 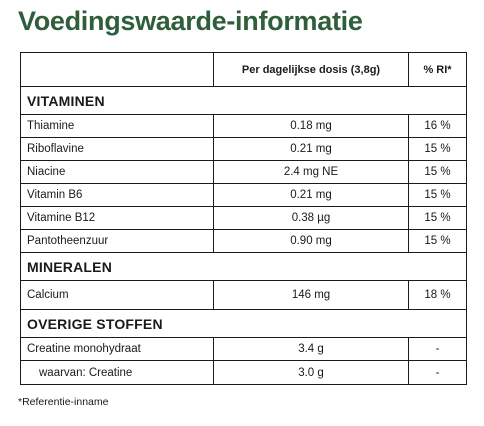 I want to click on table-row: Vitamin B6 0.21 mg 15 %, so click(x=243, y=195).